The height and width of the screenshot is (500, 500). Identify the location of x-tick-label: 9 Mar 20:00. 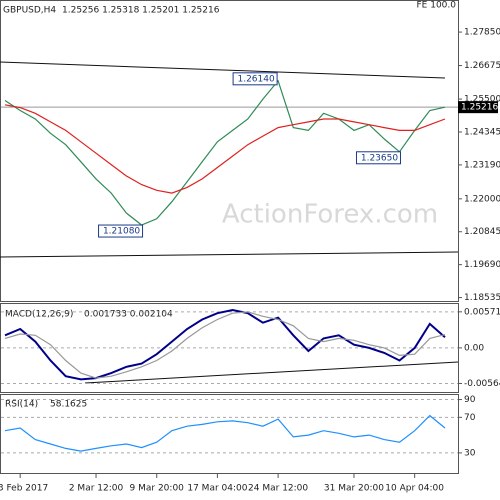
(157, 489).